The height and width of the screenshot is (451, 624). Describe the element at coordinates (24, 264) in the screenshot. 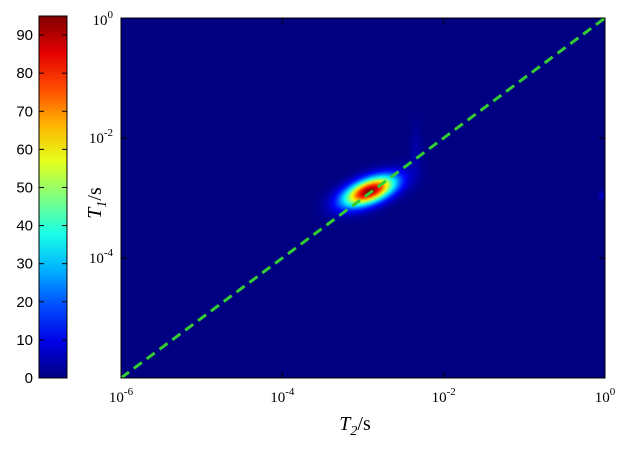

I see `colorbar-tick-label: 30` at that location.